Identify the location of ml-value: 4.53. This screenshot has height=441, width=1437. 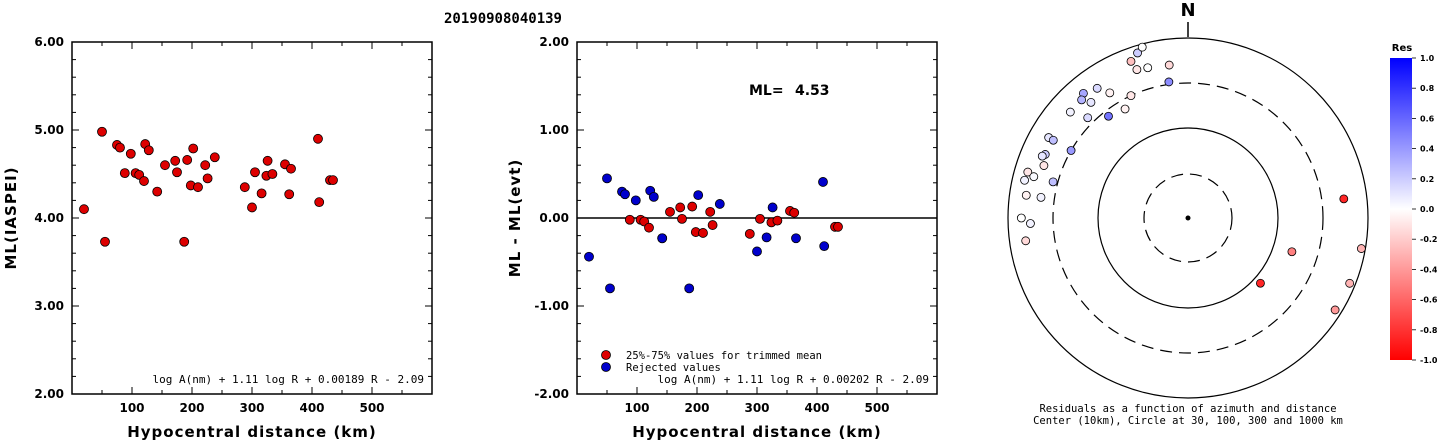
(812, 91).